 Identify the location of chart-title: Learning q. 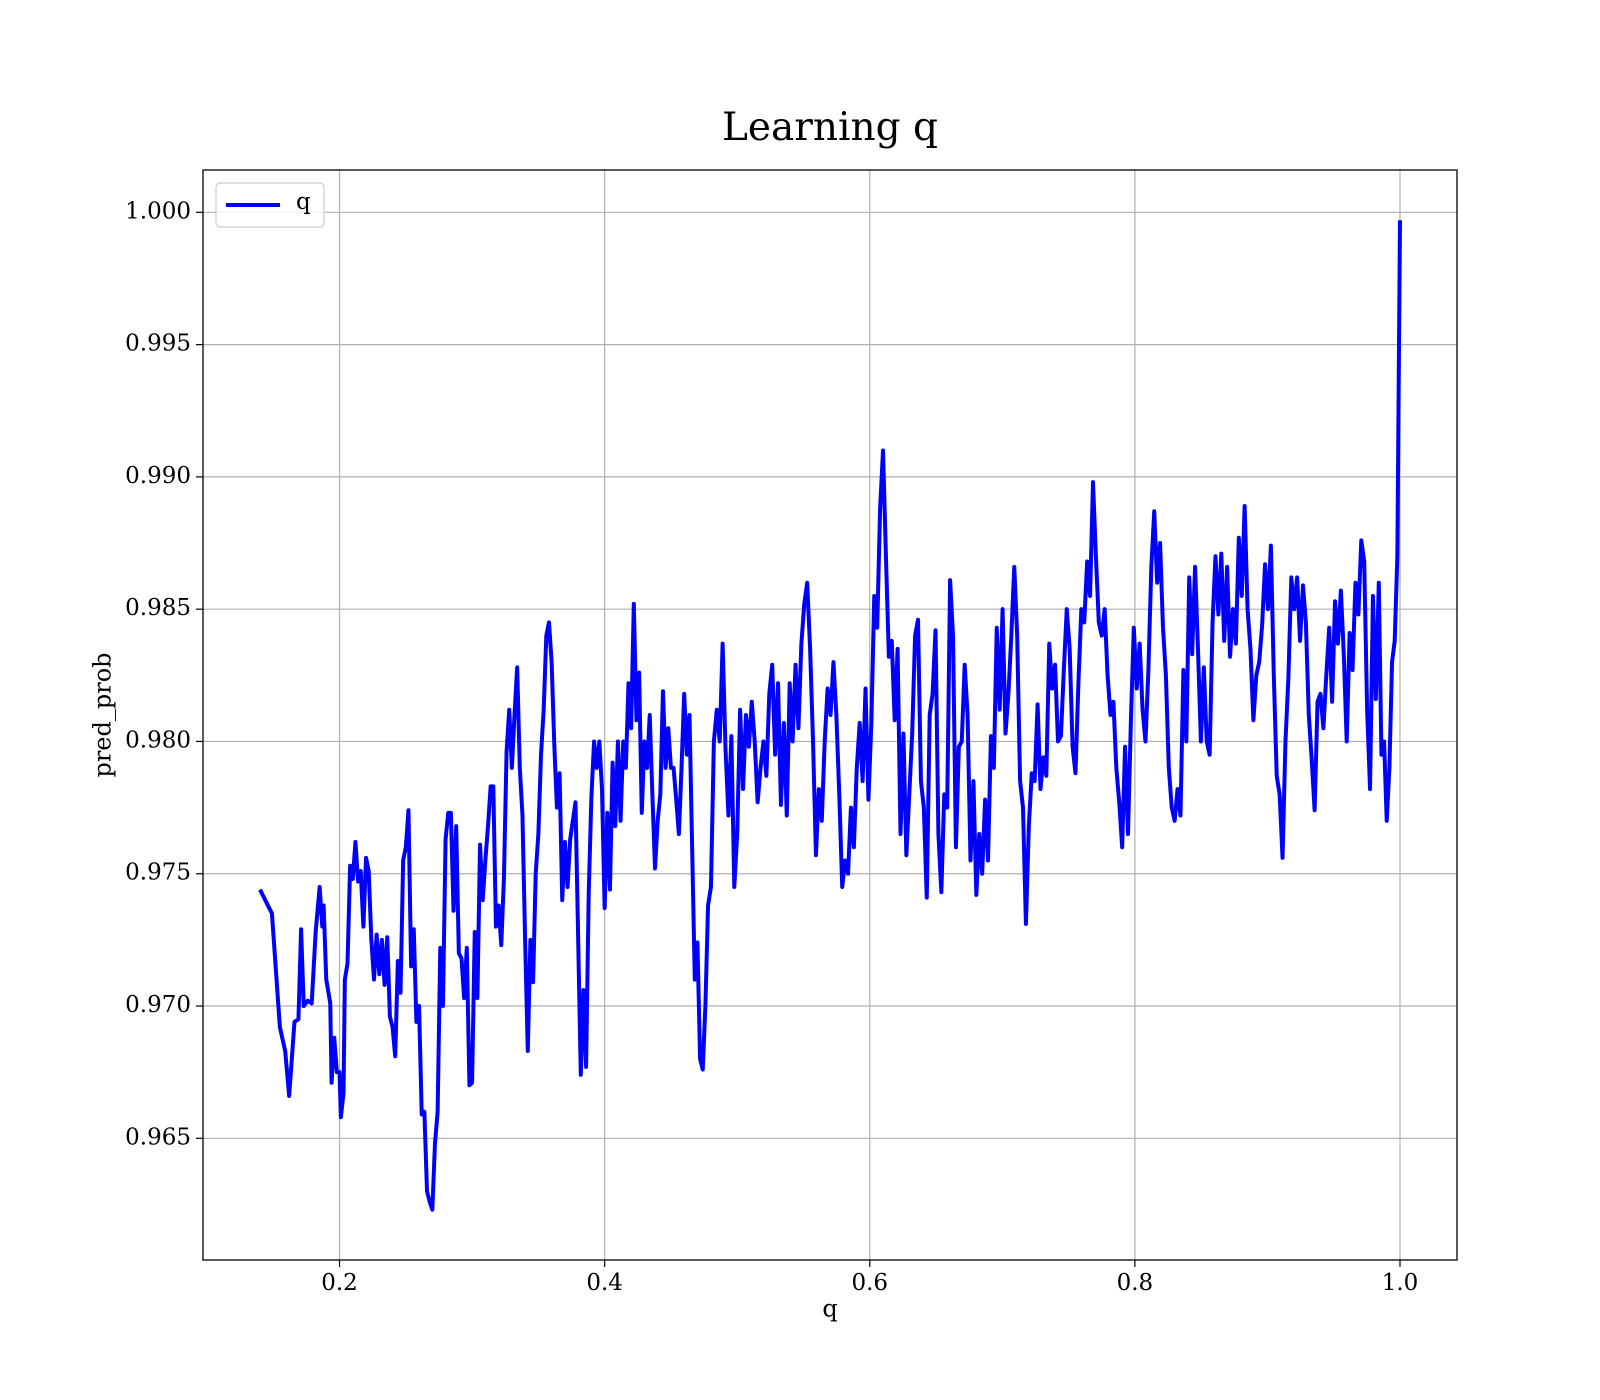
(830, 127).